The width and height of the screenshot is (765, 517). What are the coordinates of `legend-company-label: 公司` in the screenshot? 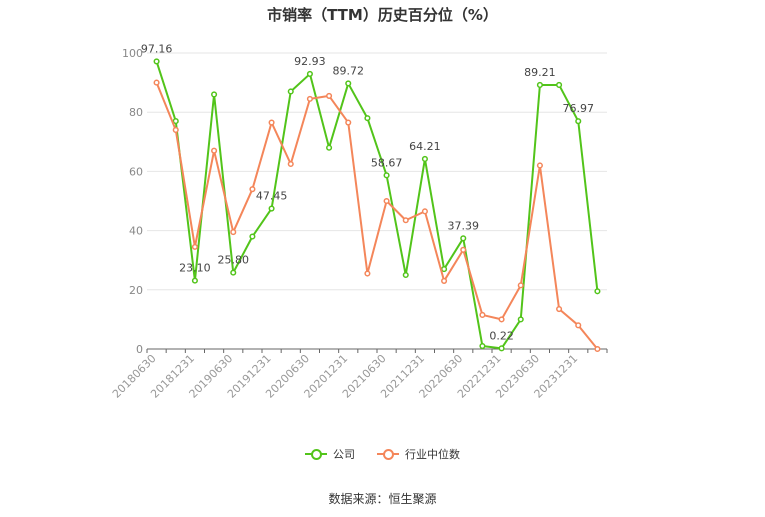 It's located at (344, 454).